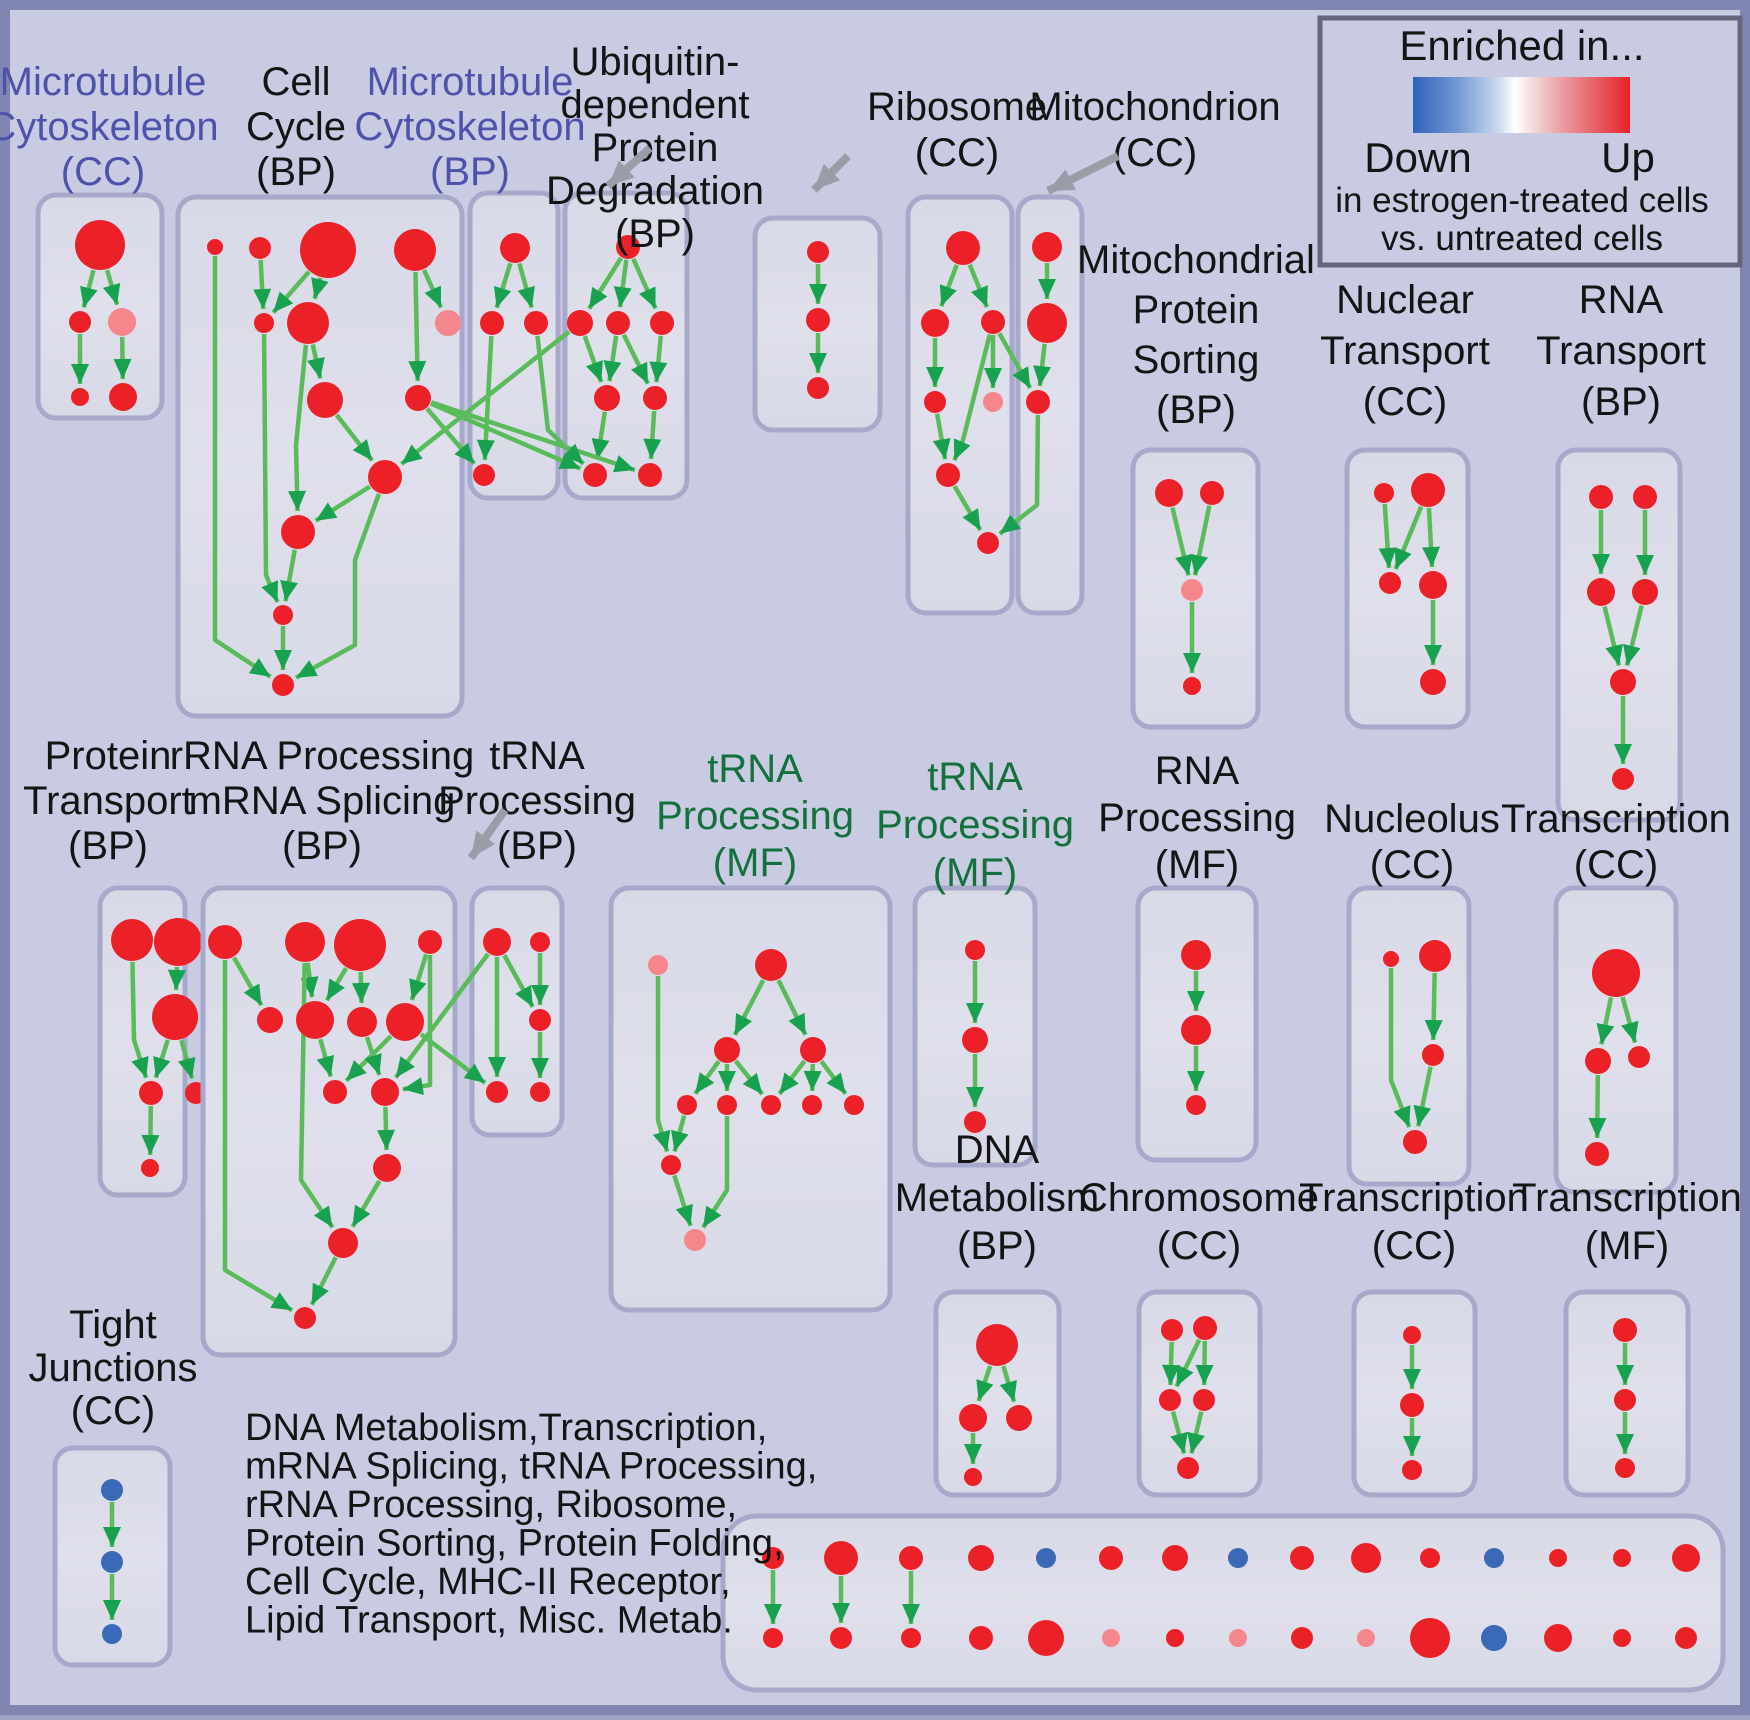 The height and width of the screenshot is (1720, 1750). Describe the element at coordinates (1619, 635) in the screenshot. I see `cluster-rna-transport-box` at that location.